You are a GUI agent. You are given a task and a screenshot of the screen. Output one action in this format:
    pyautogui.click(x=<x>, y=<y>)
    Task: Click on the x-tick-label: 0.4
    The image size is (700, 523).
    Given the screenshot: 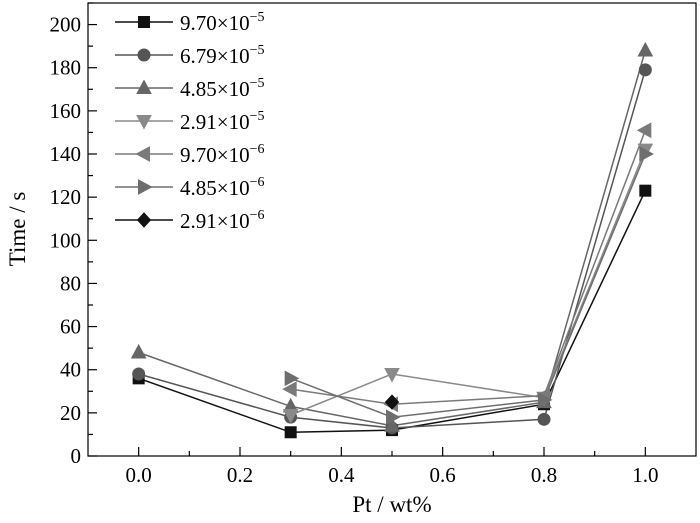 What is the action you would take?
    pyautogui.click(x=341, y=475)
    